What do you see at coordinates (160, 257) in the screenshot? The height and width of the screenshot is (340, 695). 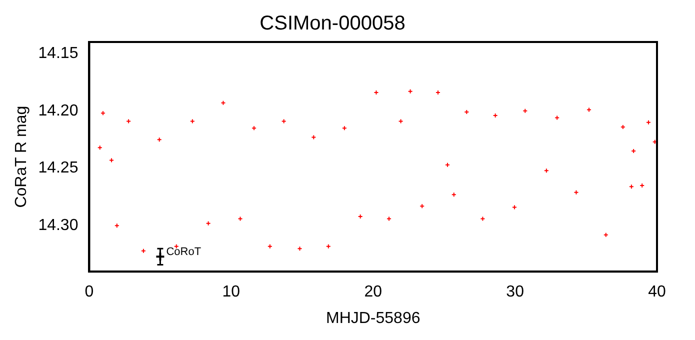 I see `point` at bounding box center [160, 257].